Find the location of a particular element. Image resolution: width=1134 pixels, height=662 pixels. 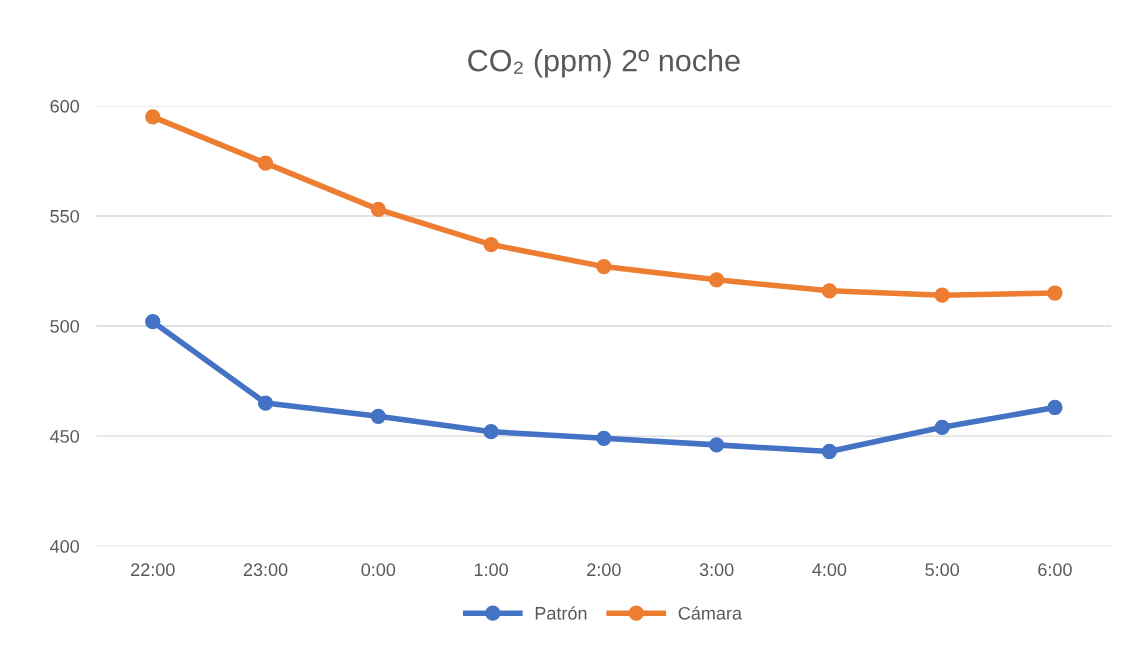

legend-label: Cámara is located at coordinates (710, 613).